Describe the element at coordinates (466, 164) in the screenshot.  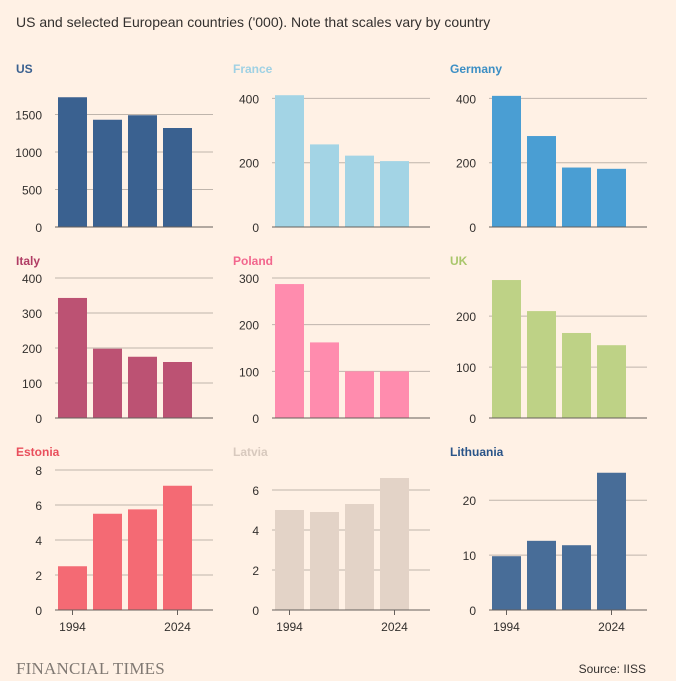
I see `germany-y-tick-label: 200` at that location.